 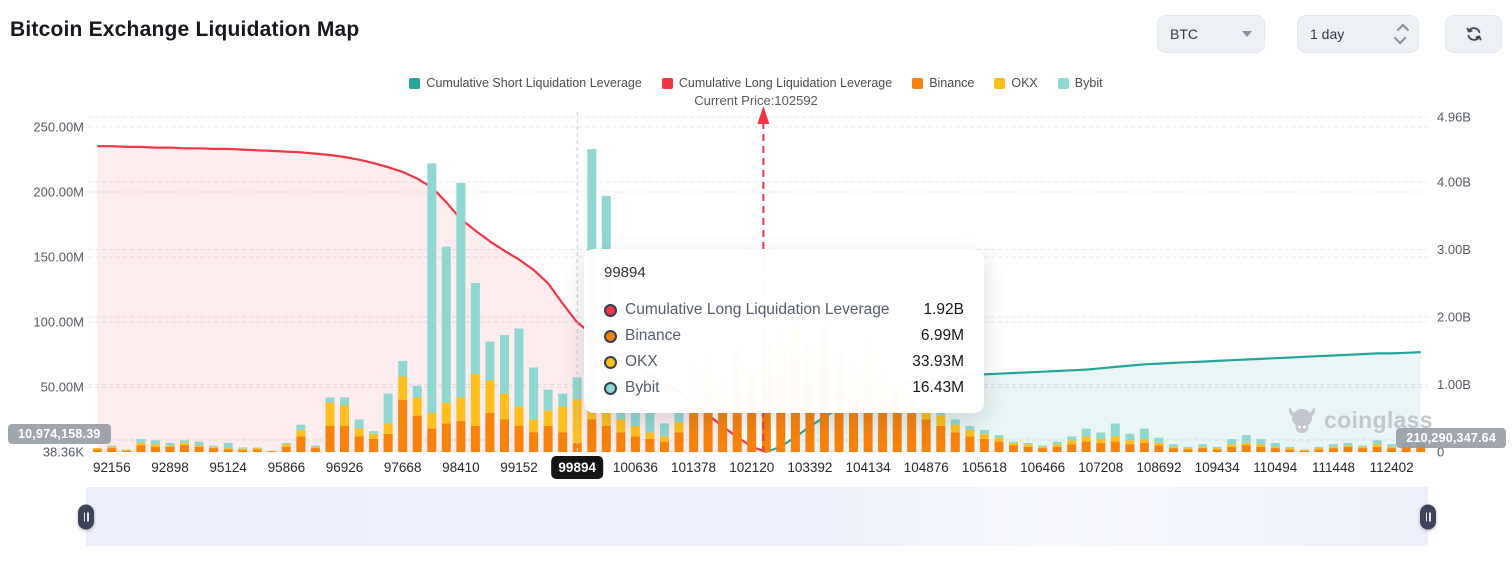 What do you see at coordinates (1080, 83) in the screenshot?
I see `legend-item-bybit: Bybit` at bounding box center [1080, 83].